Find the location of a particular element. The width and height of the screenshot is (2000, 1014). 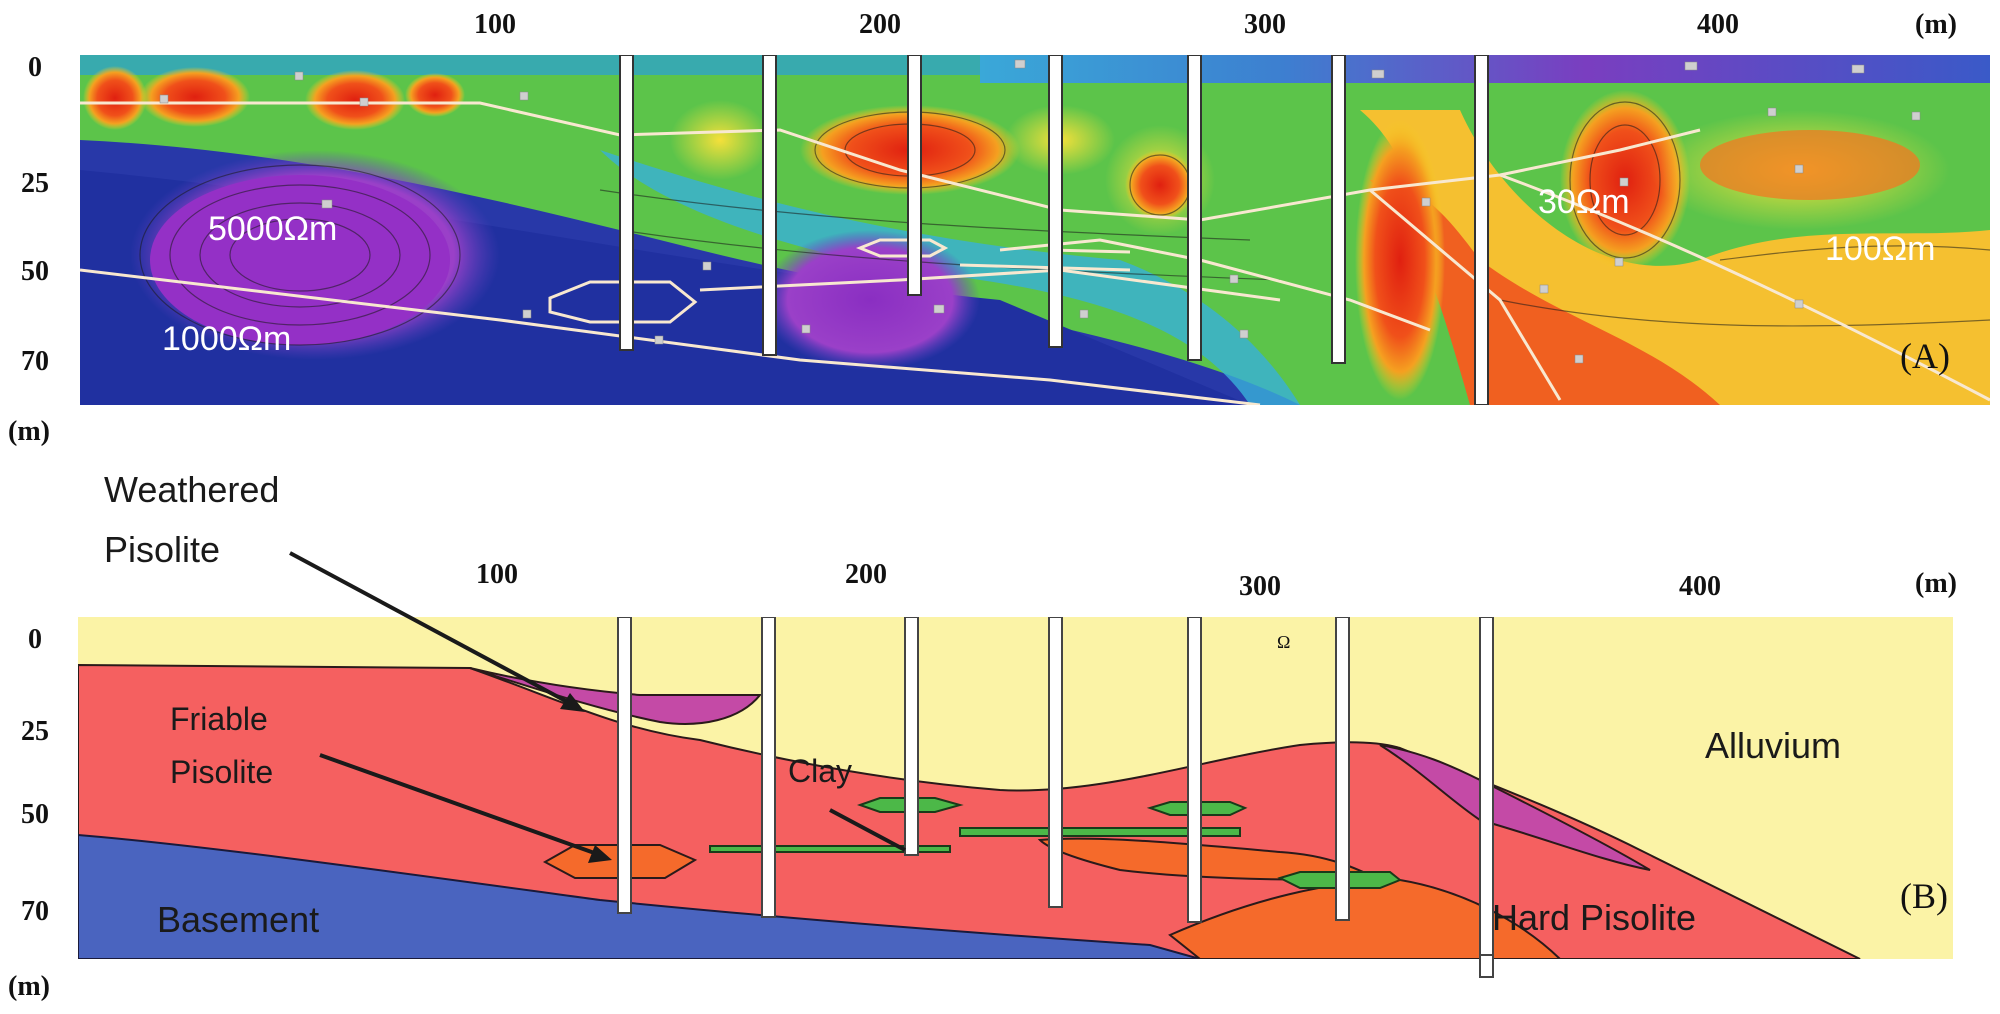

label-30-ohm-m: 30Ωm is located at coordinates (1584, 202).